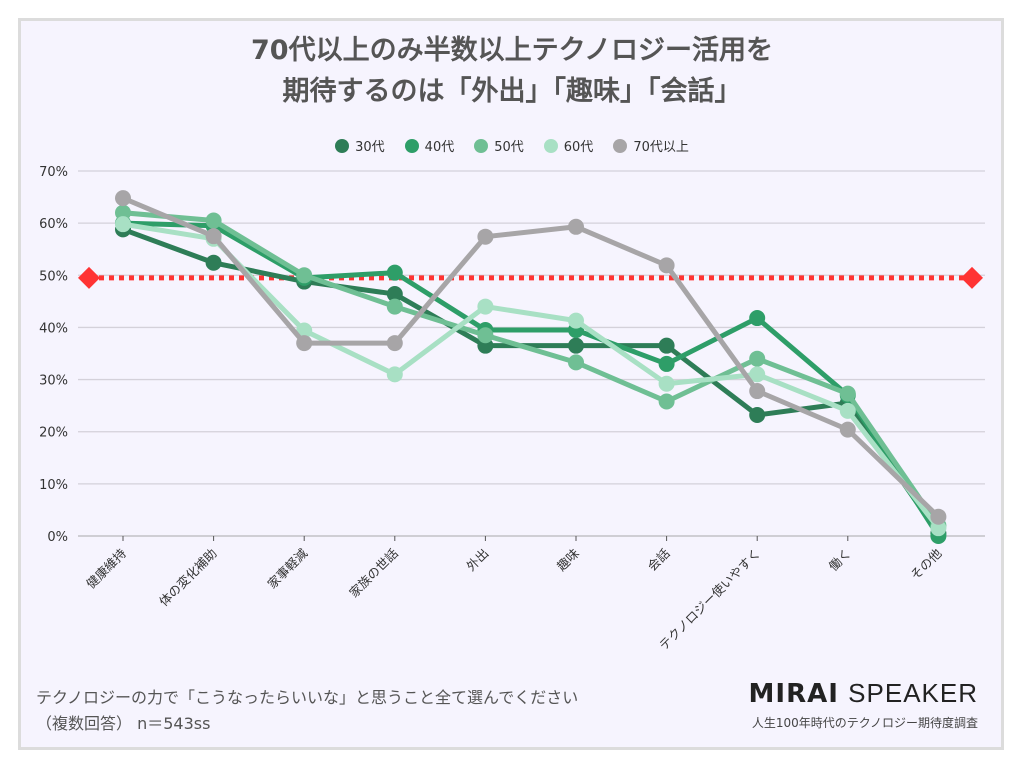 The image size is (1024, 768). Describe the element at coordinates (53, 224) in the screenshot. I see `y-tick-label: 60%` at that location.